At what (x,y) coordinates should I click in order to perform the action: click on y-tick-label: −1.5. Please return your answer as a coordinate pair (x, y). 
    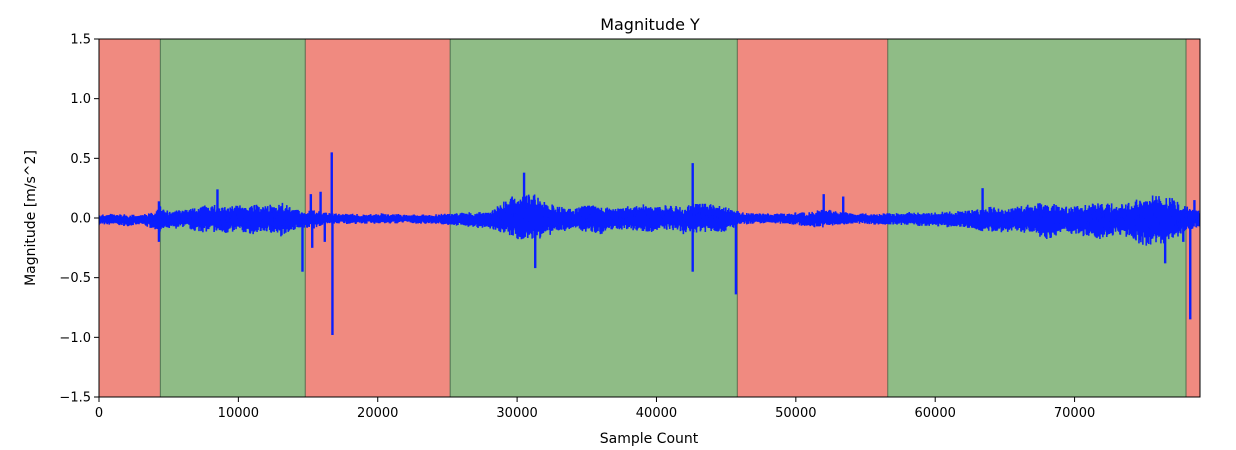
    Looking at the image, I should click on (75, 398).